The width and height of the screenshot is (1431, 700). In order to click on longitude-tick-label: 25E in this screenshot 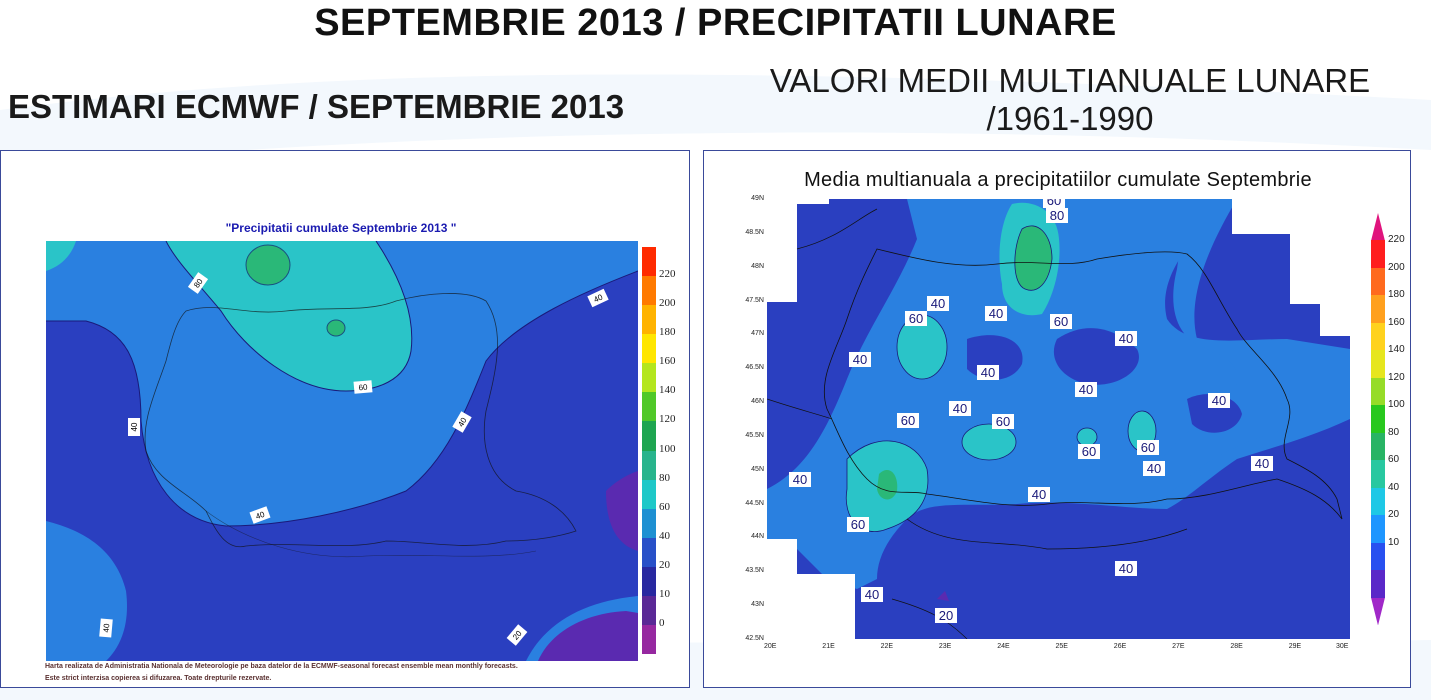, I will do `click(1061, 646)`.